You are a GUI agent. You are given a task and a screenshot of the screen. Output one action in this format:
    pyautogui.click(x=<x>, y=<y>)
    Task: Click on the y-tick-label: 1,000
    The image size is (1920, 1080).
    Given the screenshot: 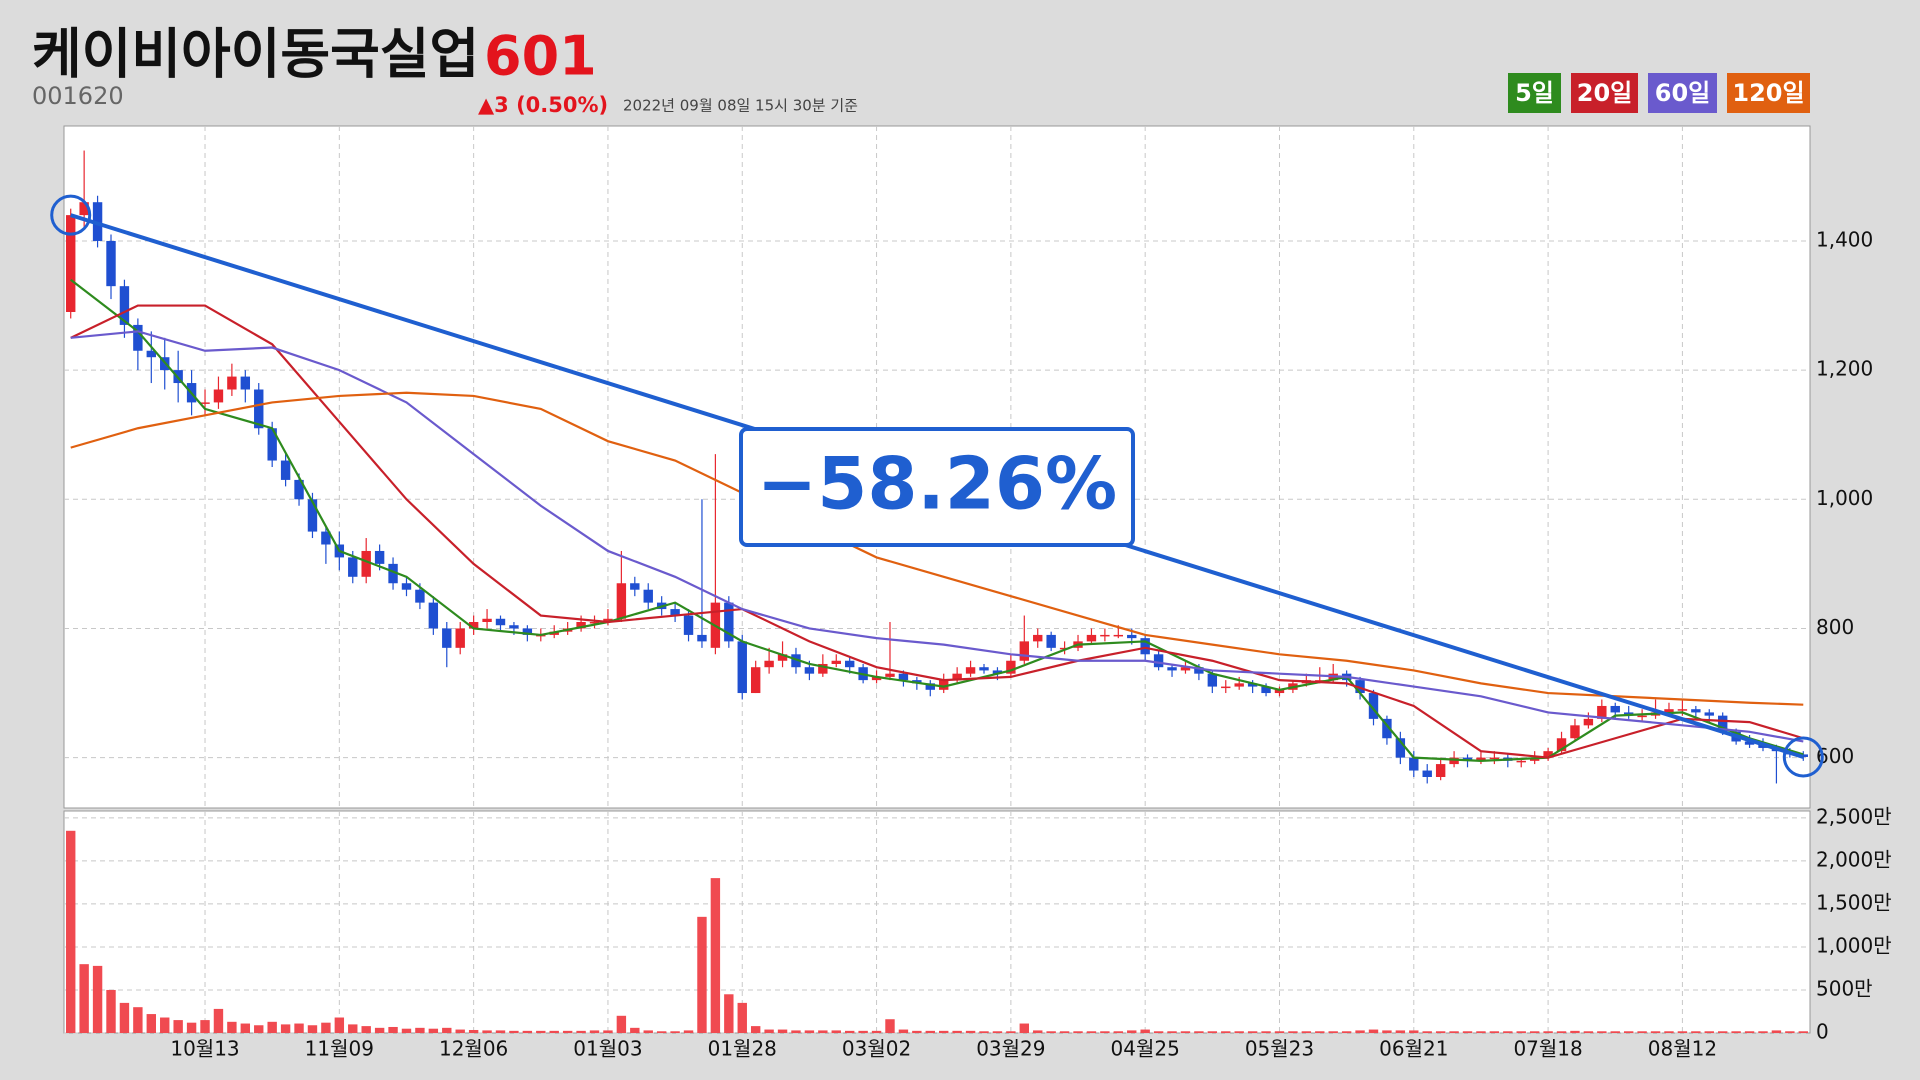 What is the action you would take?
    pyautogui.click(x=1844, y=498)
    